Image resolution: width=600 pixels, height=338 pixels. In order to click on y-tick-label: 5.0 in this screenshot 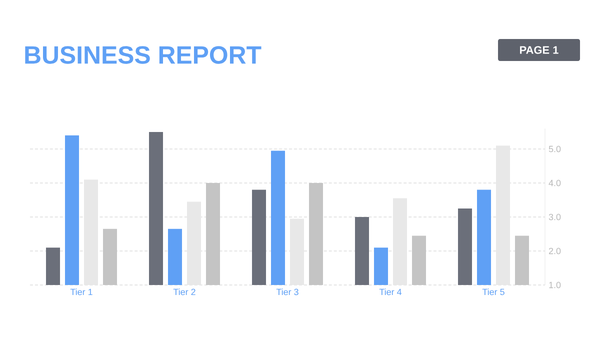, I will do `click(554, 149)`.